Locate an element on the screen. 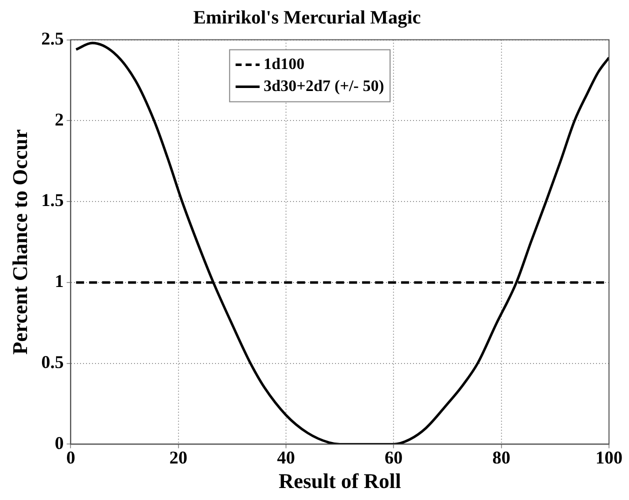 This screenshot has width=629, height=500. x-tick-label: 80 is located at coordinates (501, 458).